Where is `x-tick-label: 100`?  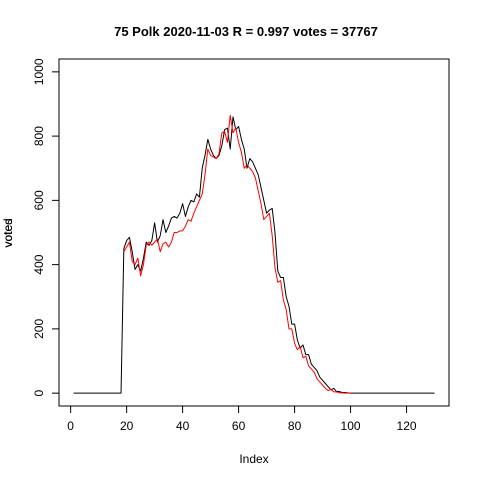 x-tick-label: 100 is located at coordinates (351, 426).